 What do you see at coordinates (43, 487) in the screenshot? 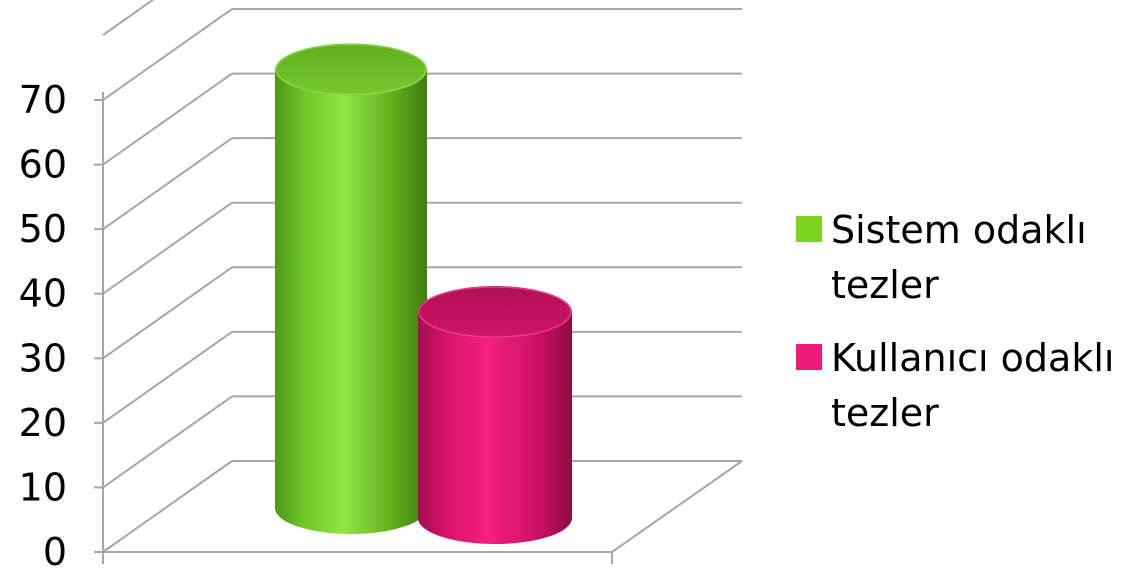
I see `y-tick-label: 10` at bounding box center [43, 487].